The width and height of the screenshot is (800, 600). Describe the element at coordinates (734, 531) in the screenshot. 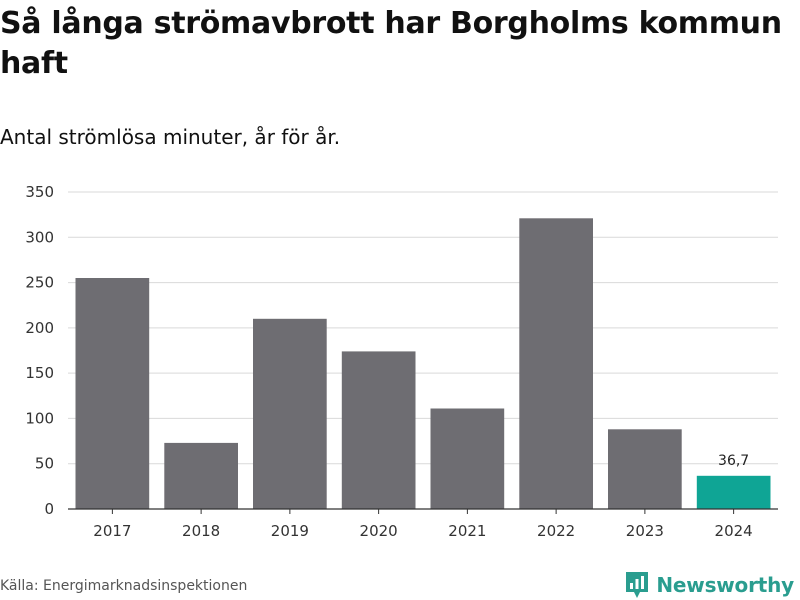

I see `x-tick-label: 2024` at that location.